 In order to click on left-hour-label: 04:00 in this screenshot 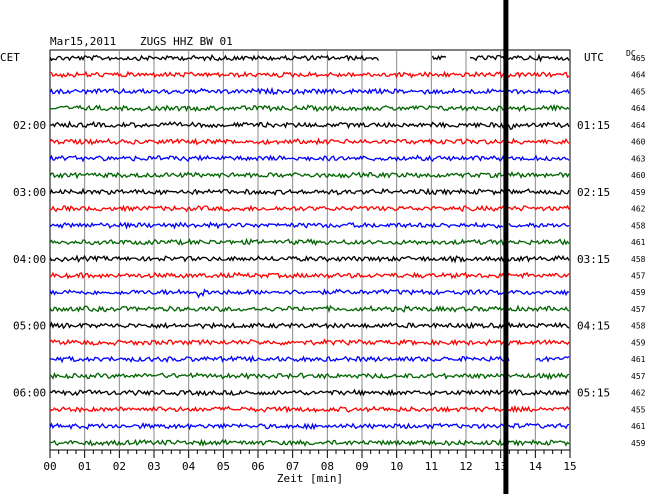, I will do `click(29, 259)`.